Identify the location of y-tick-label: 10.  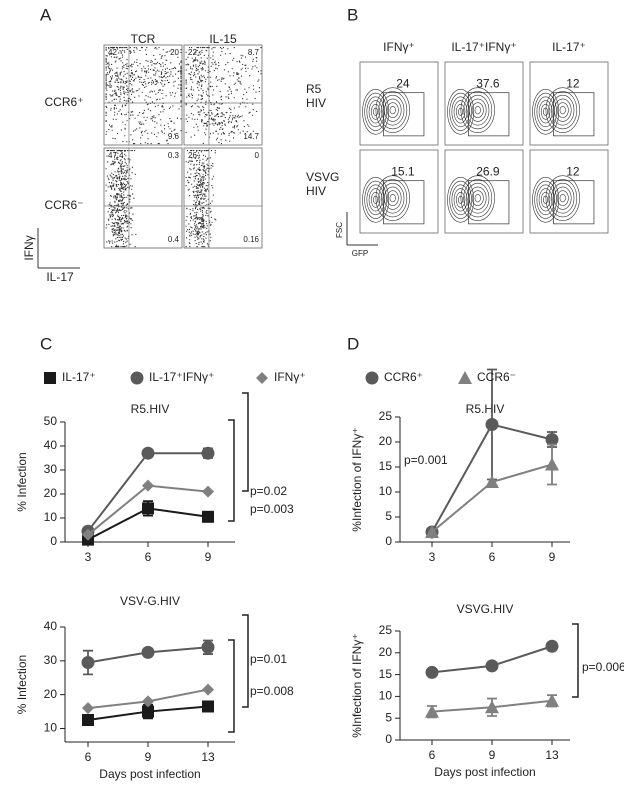
(386, 491).